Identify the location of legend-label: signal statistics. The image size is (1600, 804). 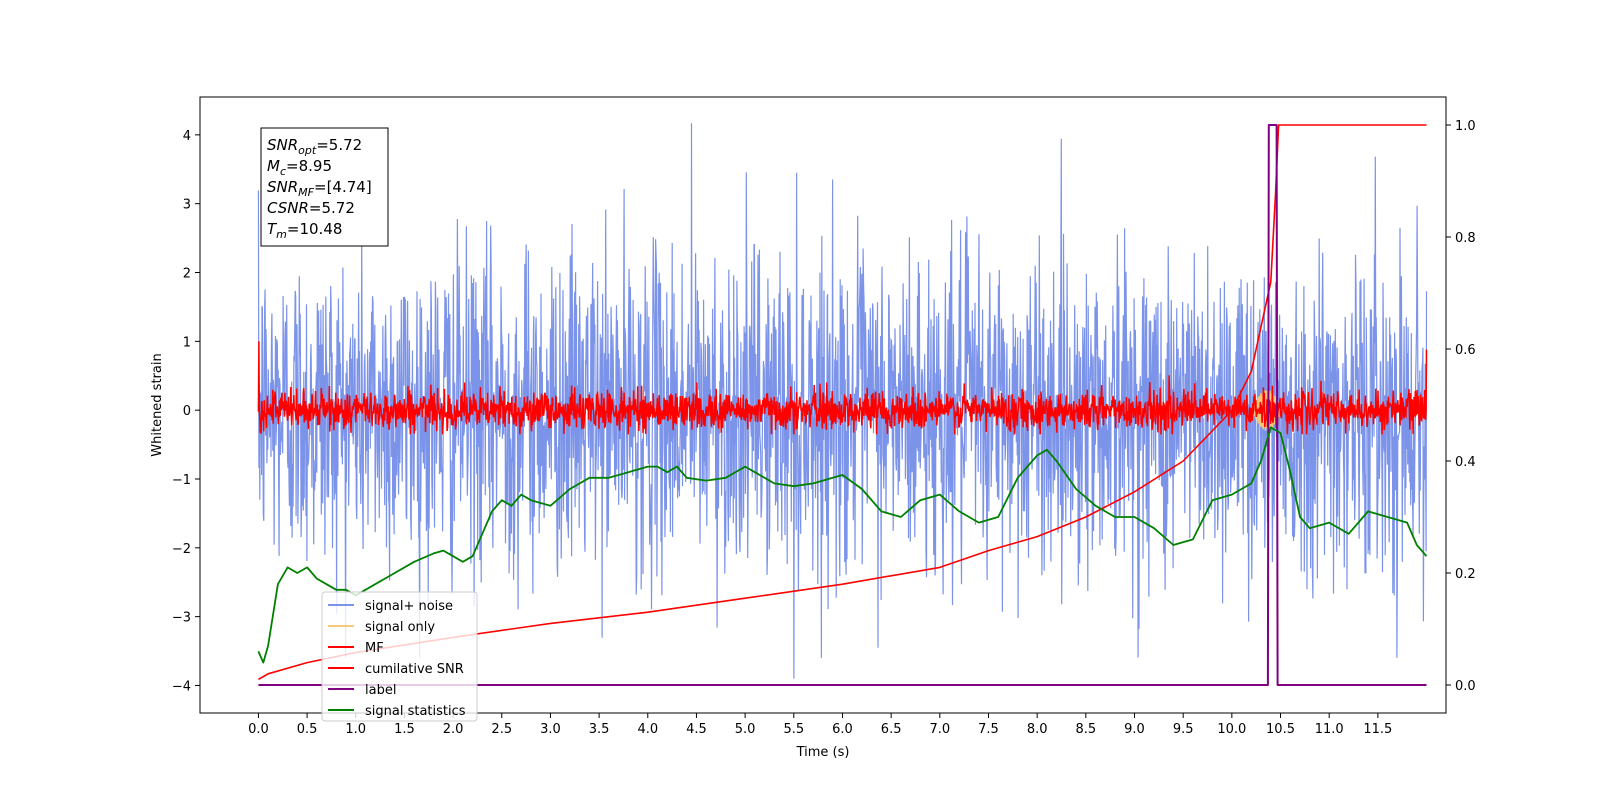
(415, 711).